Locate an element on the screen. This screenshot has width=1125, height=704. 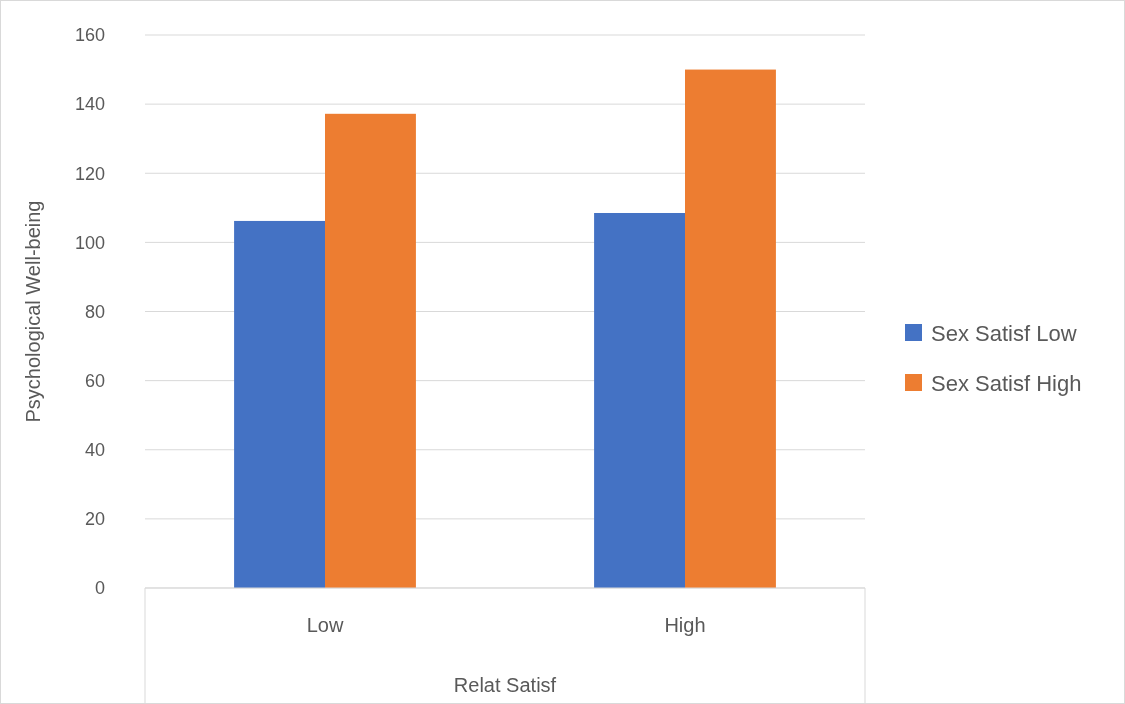
y-tick-label: 20 is located at coordinates (94, 519).